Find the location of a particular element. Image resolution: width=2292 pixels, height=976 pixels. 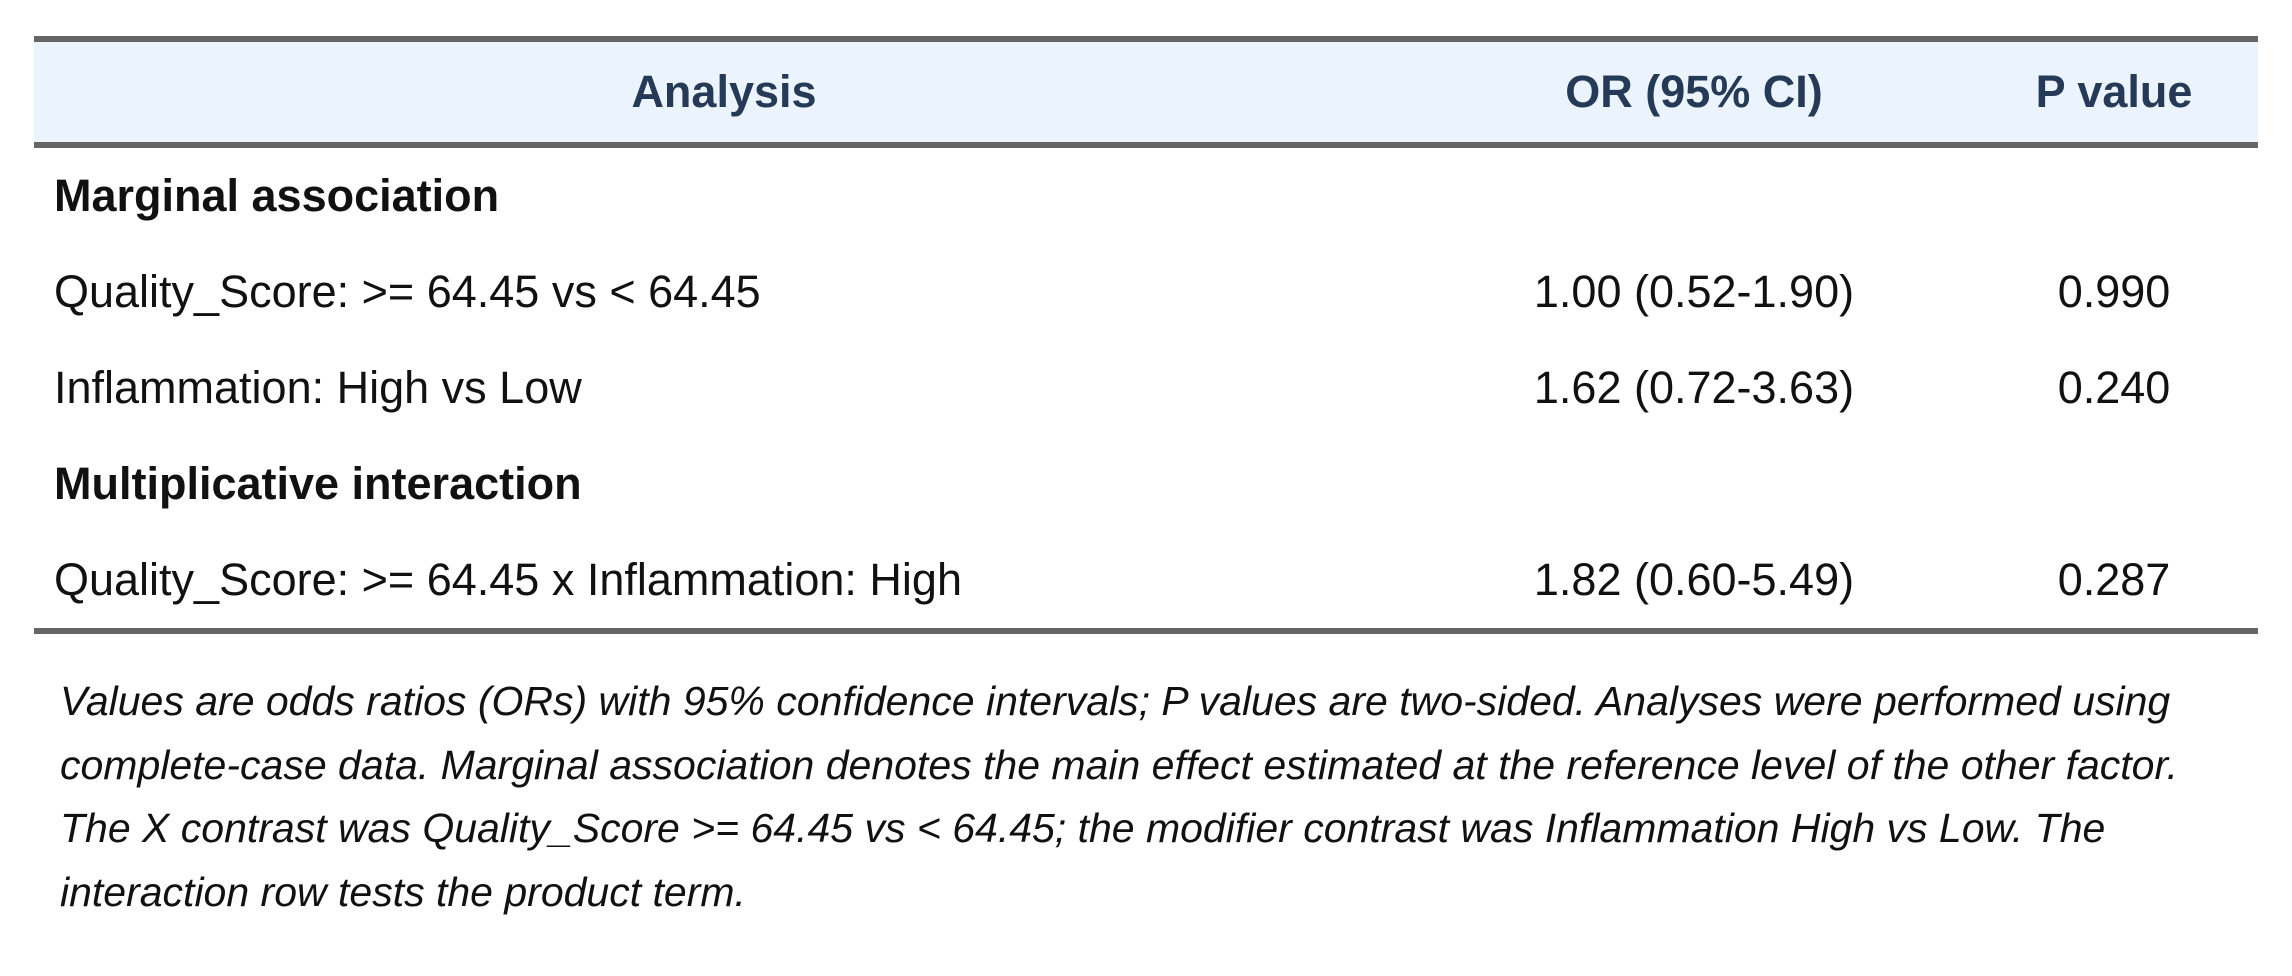

header-cell: Analysis is located at coordinates (724, 91).